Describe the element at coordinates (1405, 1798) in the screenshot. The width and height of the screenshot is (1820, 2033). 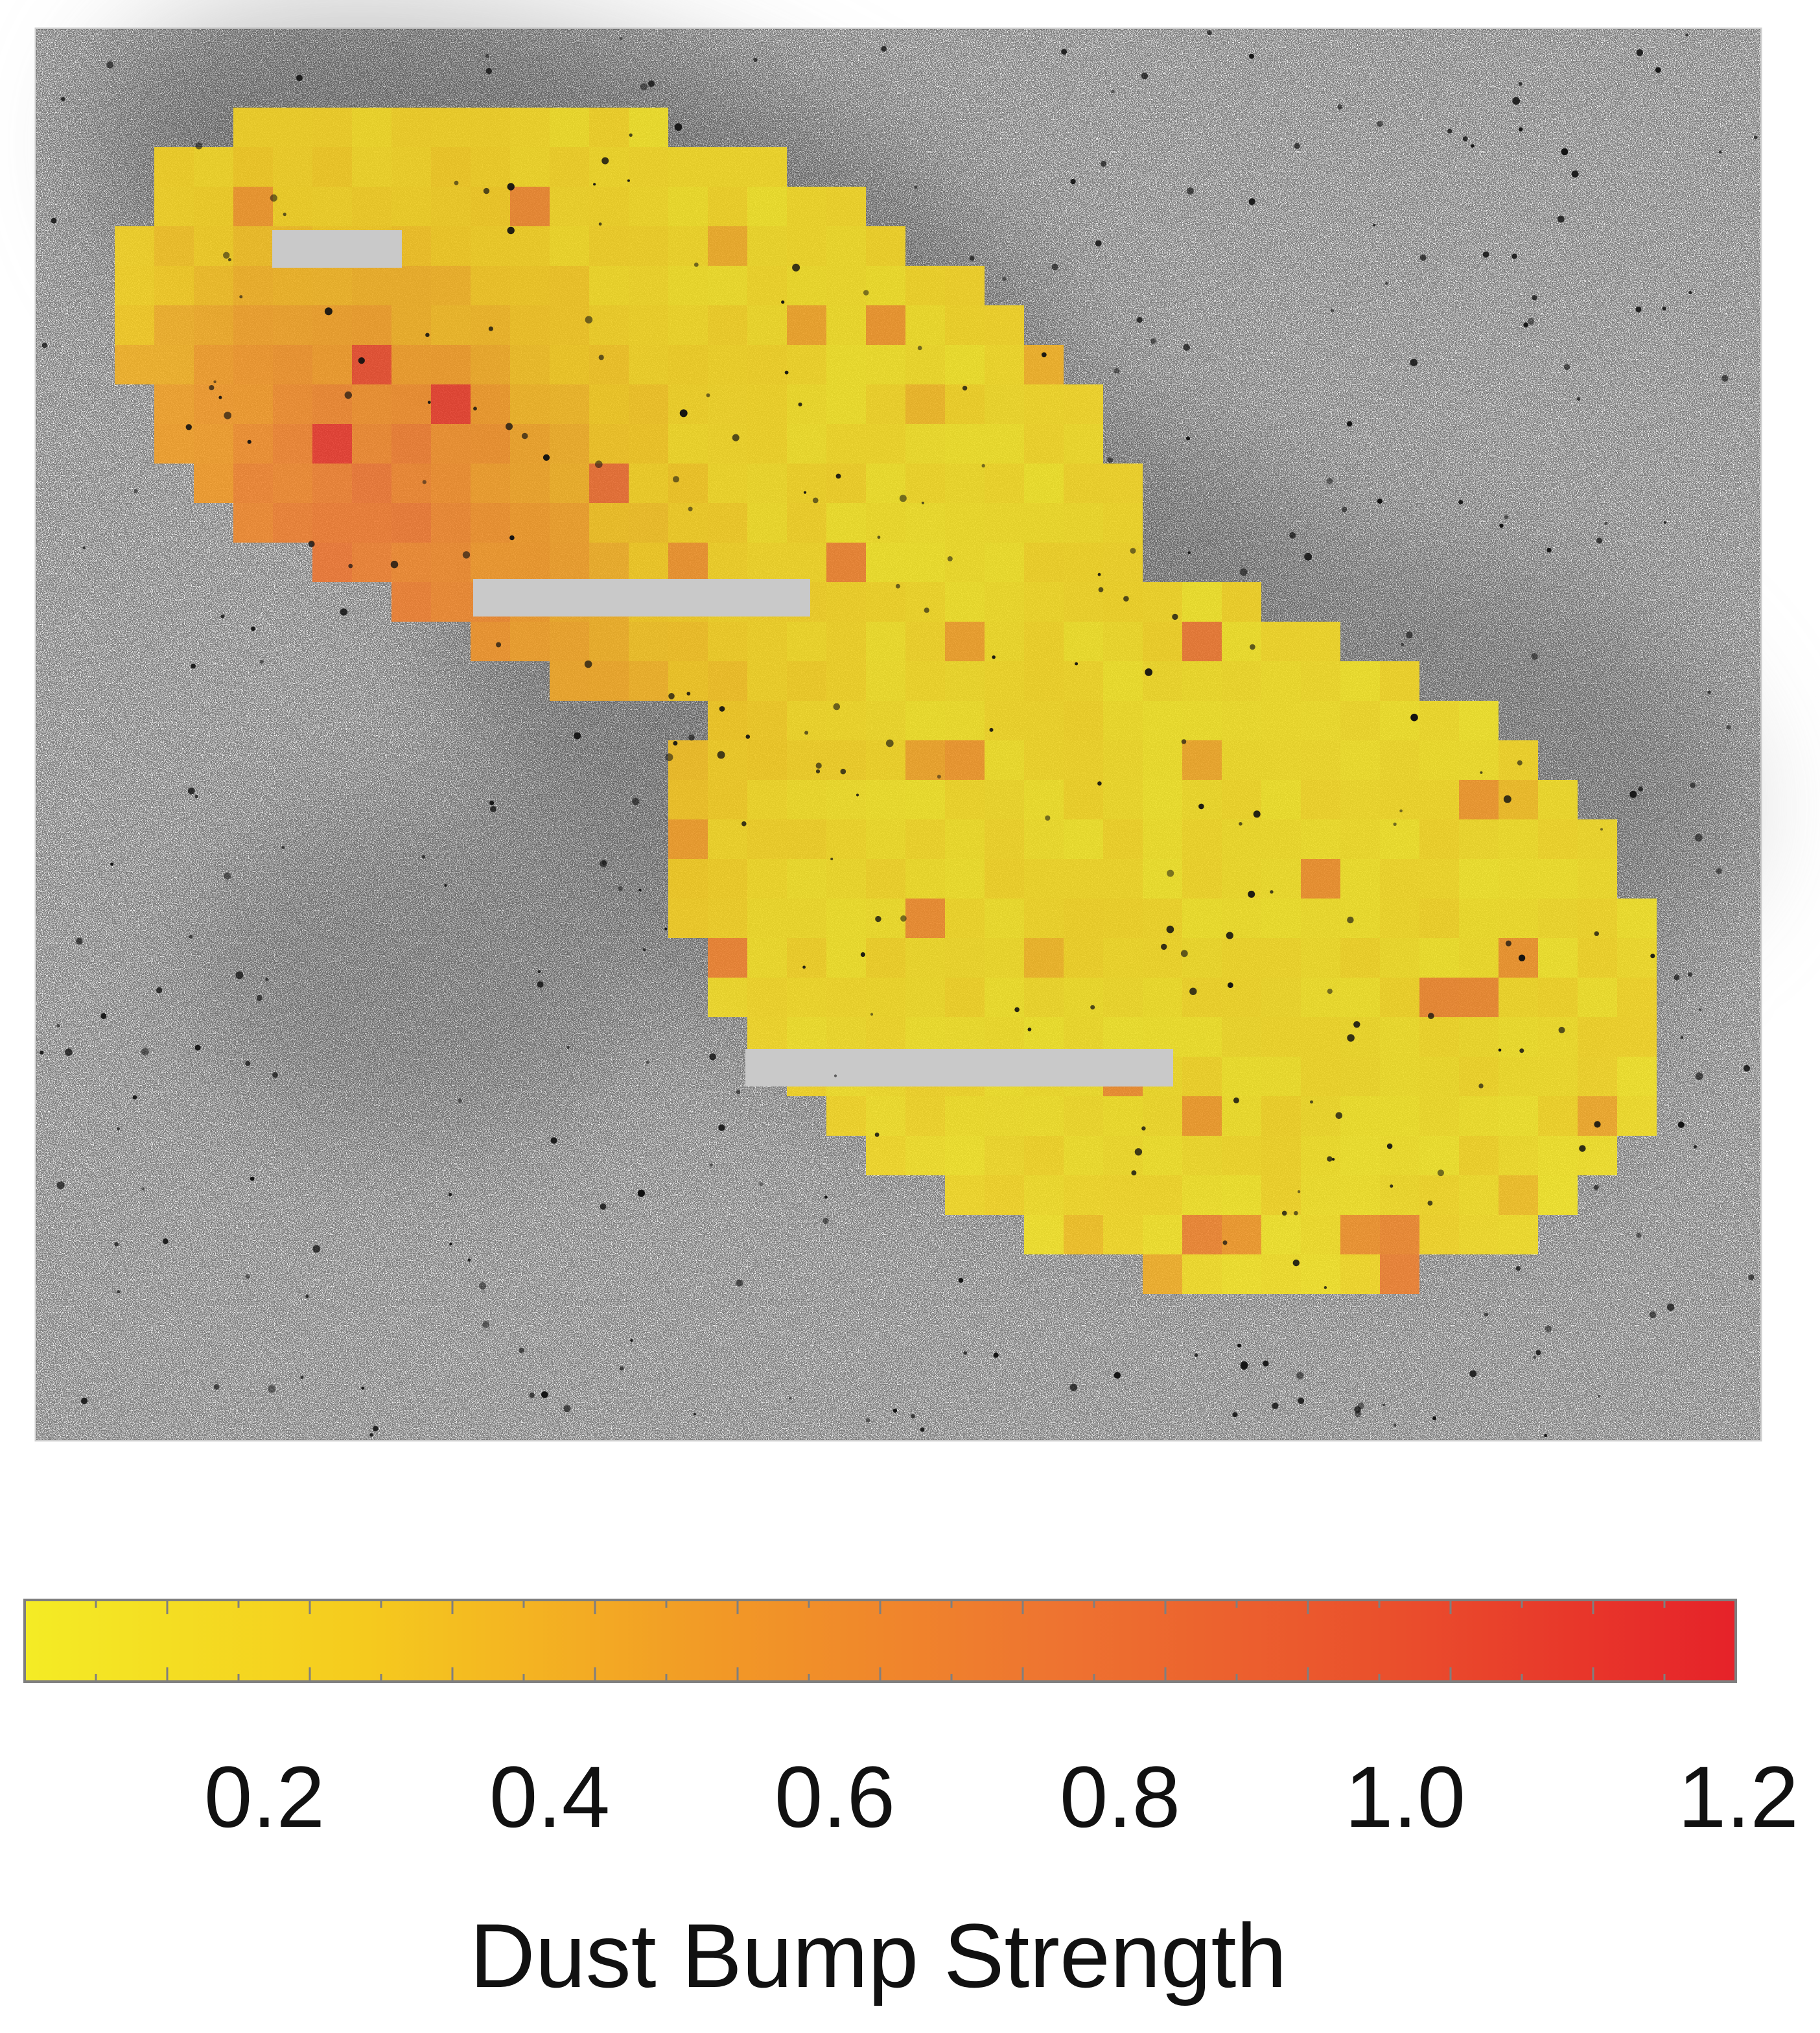
I see `colorbar-tick-label: 1.0` at that location.